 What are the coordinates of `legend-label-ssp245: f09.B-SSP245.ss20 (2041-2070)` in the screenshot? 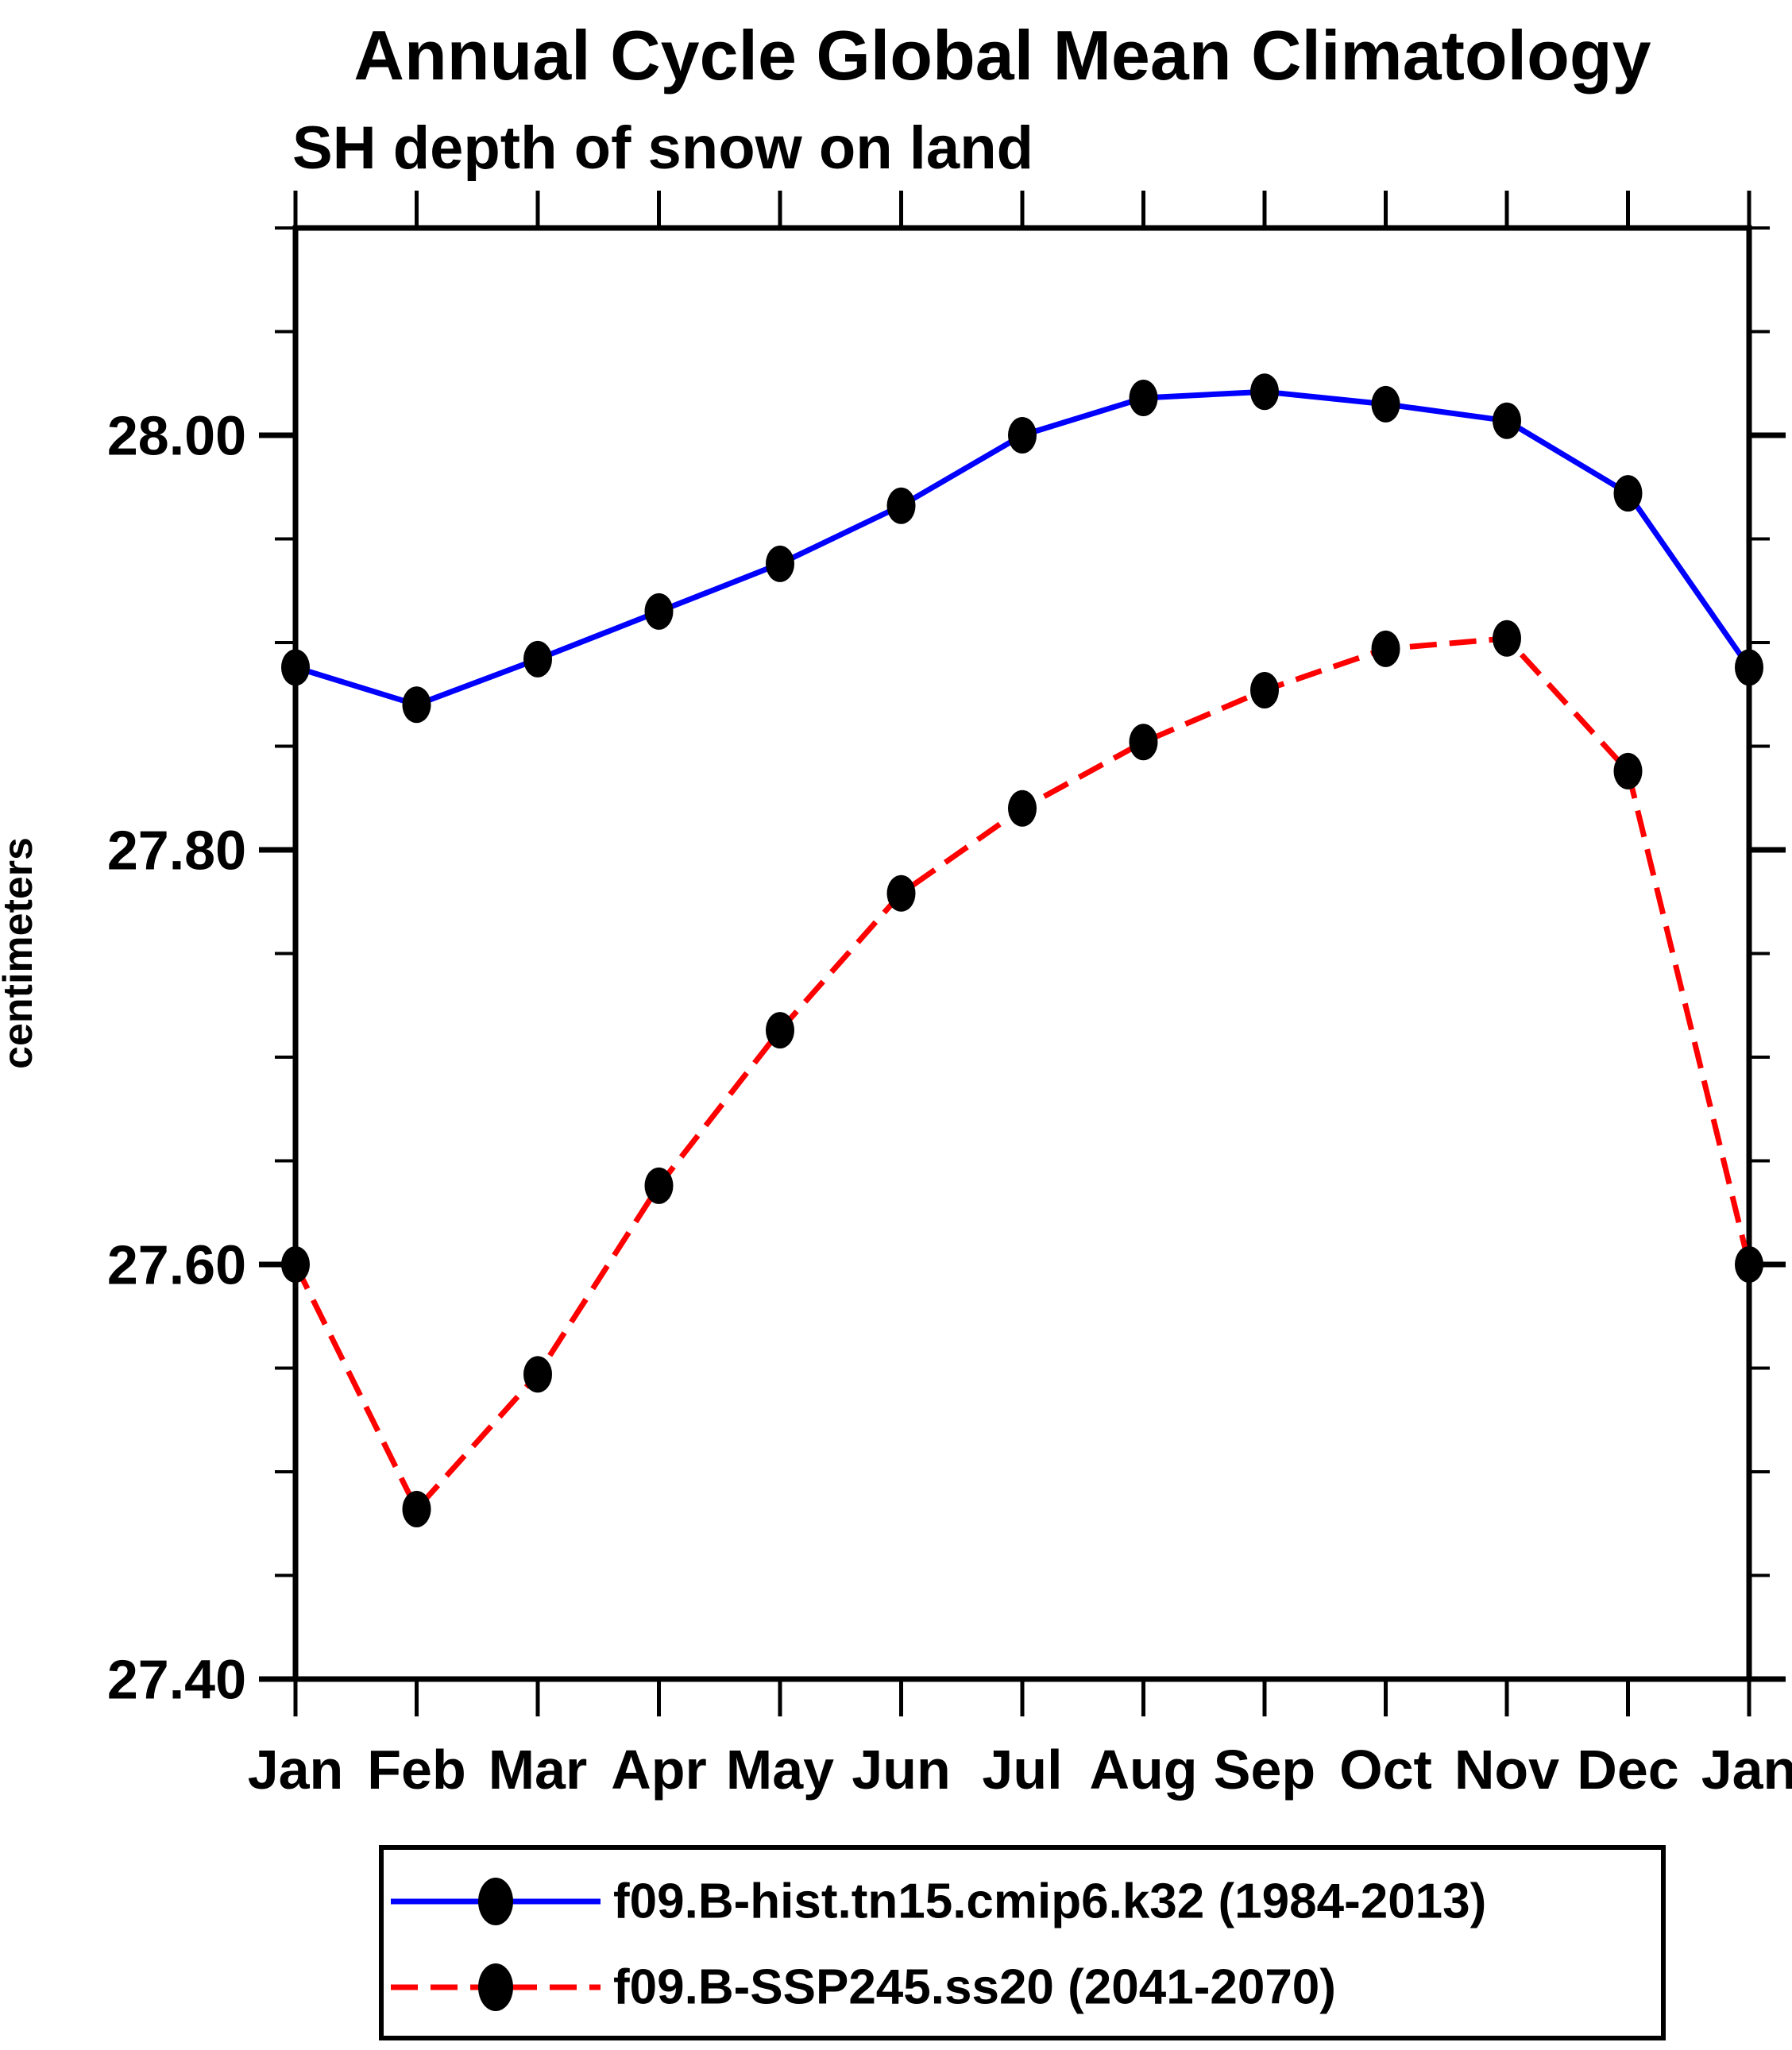 It's located at (975, 1987).